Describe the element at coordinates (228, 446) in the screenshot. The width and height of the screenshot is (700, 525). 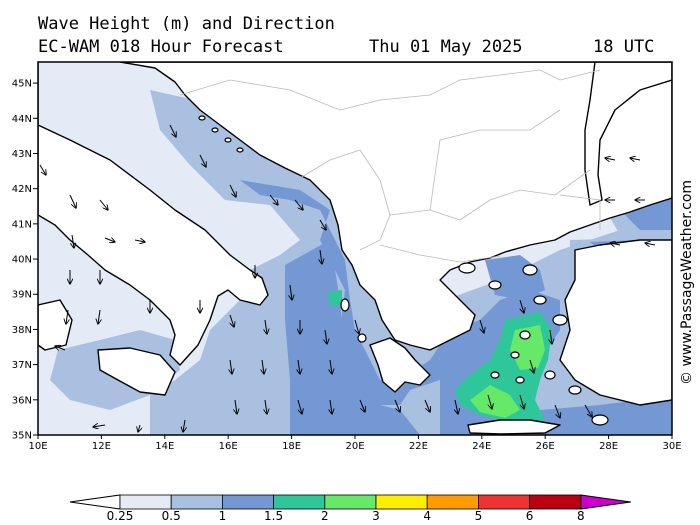
I see `lon-label: 16E` at that location.